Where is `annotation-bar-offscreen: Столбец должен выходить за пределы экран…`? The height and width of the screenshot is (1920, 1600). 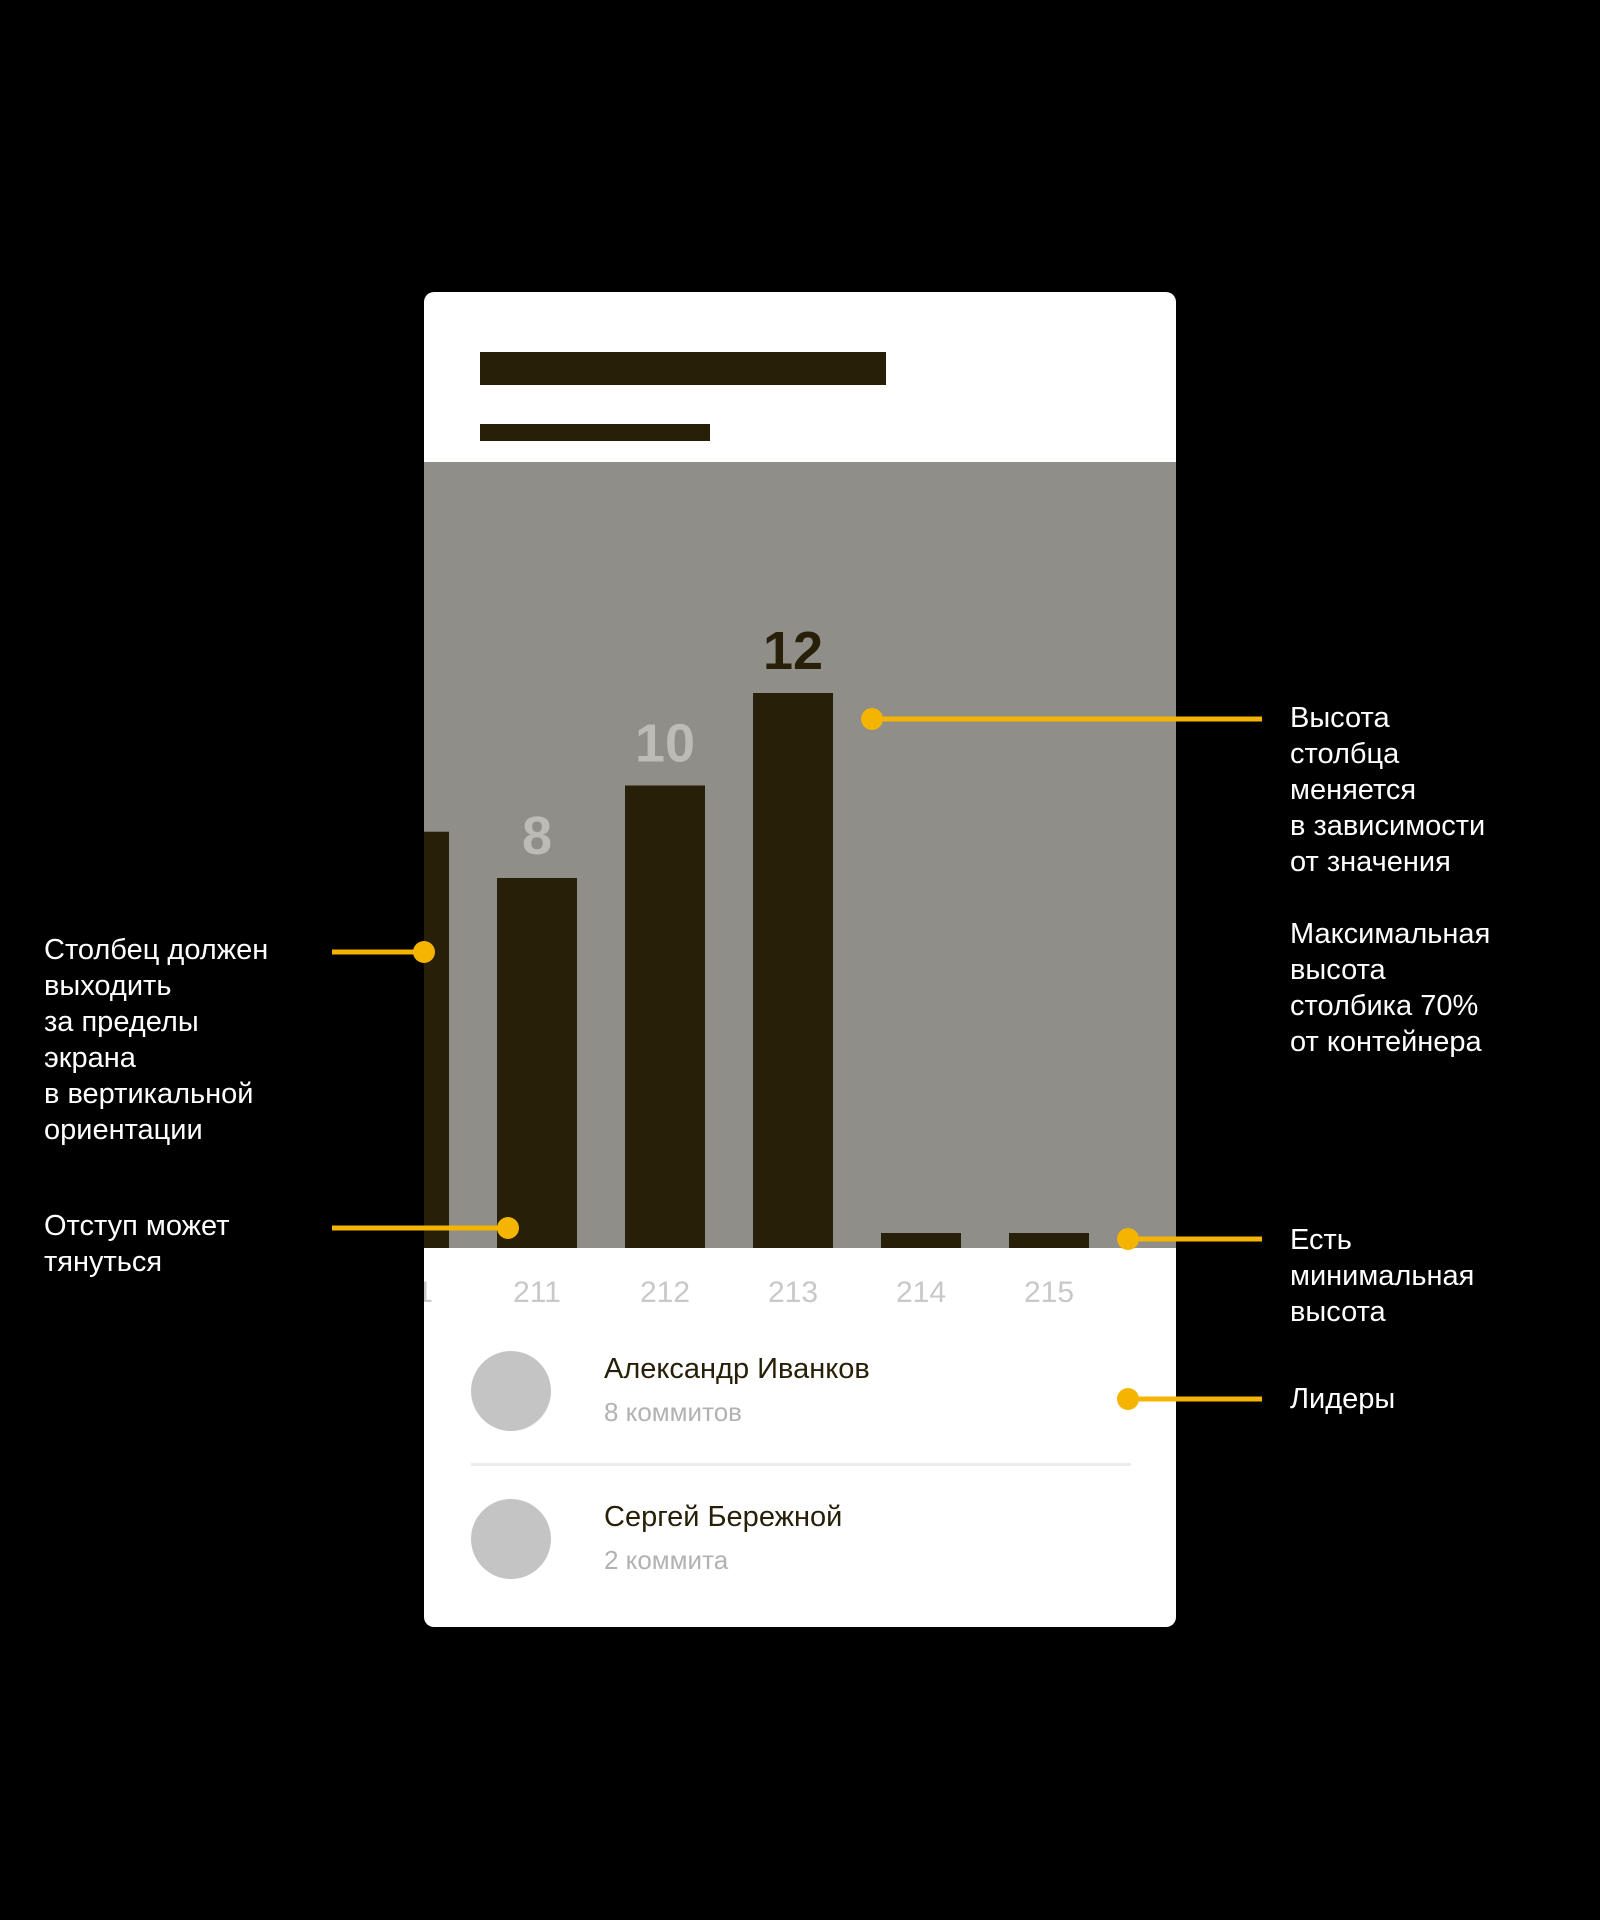
annotation-bar-offscreen: Столбец должен выходить за пределы экран… is located at coordinates (156, 1040).